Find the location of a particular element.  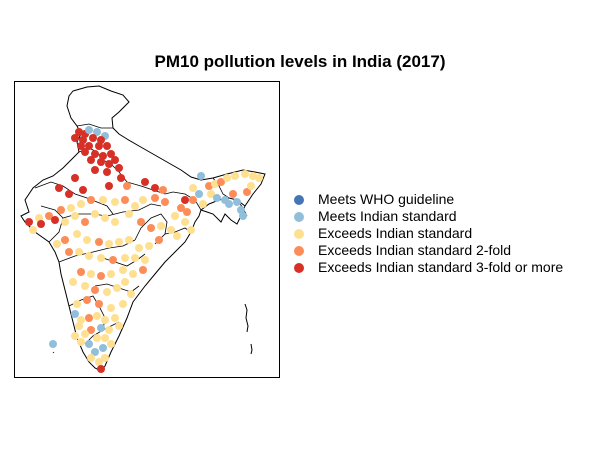

legend-item-meets-who: Meets WHO guideline is located at coordinates (428, 199).